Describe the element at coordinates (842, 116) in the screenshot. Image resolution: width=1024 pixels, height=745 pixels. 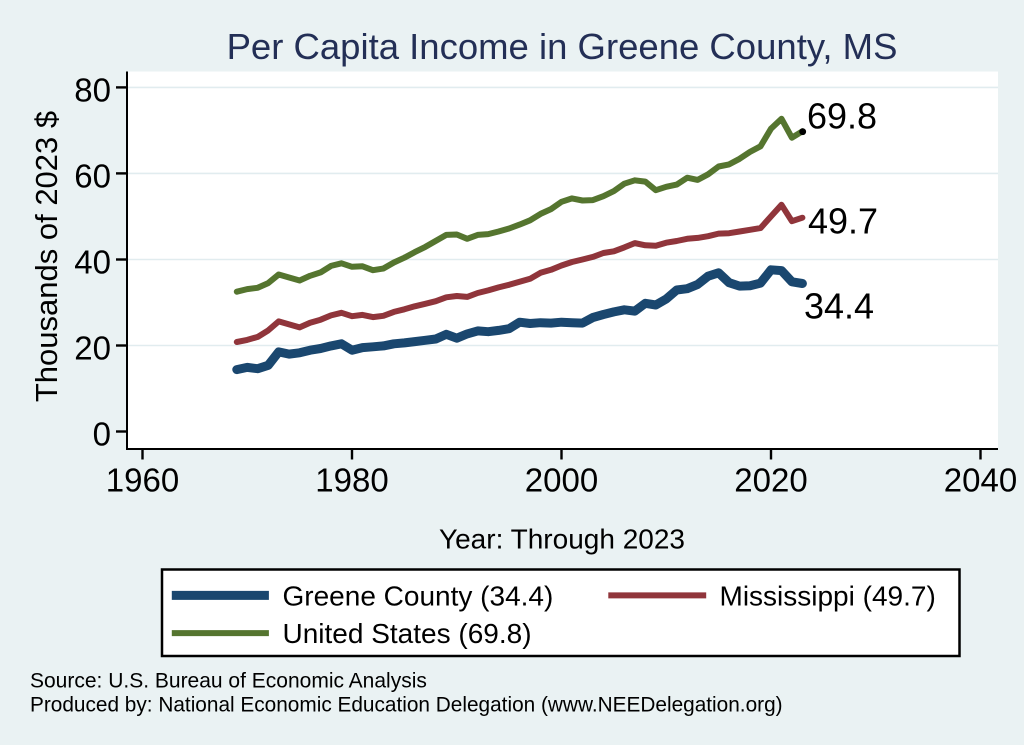
I see `svg-text: 69.8` at that location.